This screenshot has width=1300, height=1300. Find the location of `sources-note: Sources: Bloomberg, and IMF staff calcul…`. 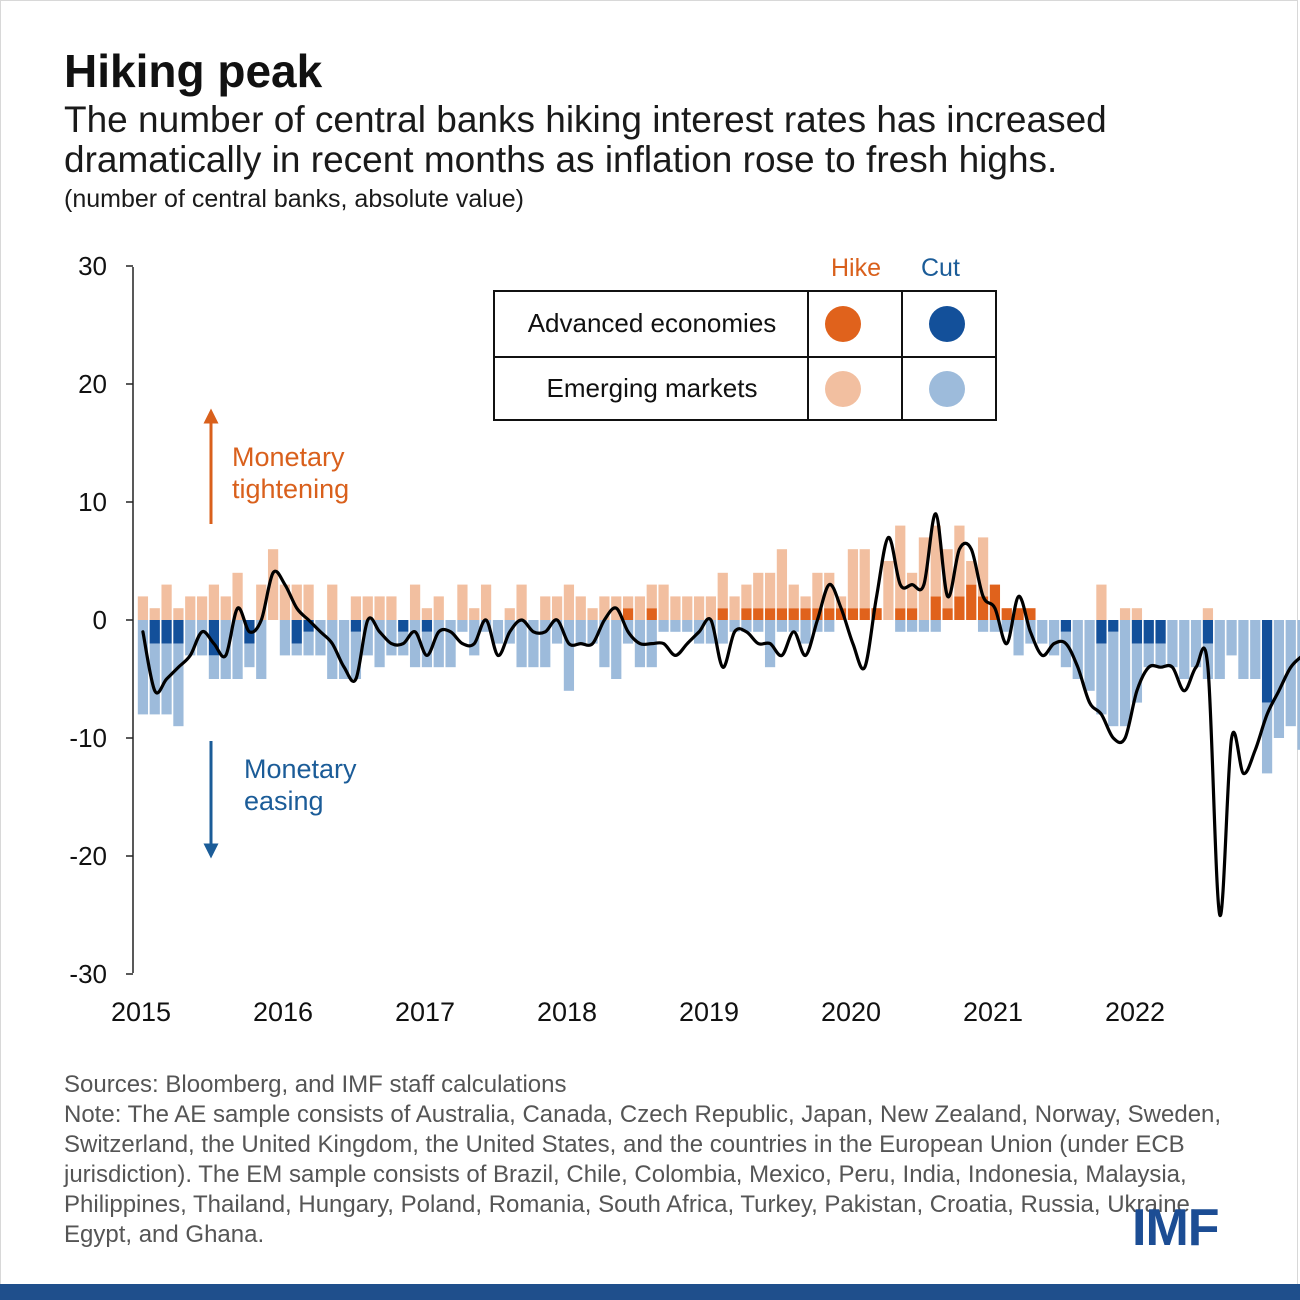

sources-note: Sources: Bloomberg, and IMF staff calcul… is located at coordinates (659, 1160).